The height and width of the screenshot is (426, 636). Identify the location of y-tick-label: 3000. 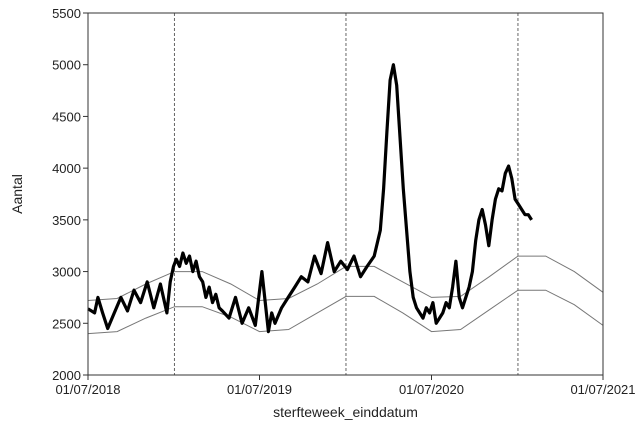
(66, 272).